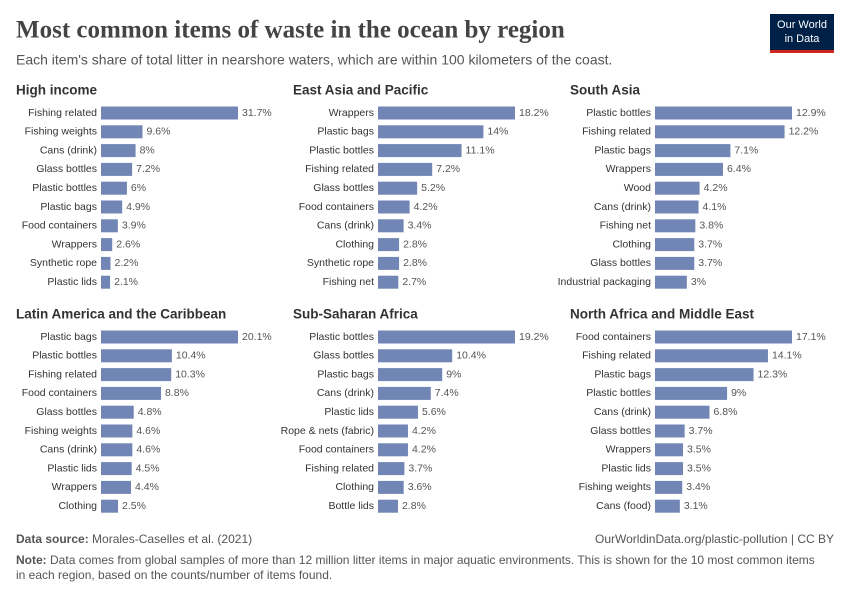 The image size is (850, 600). What do you see at coordinates (148, 431) in the screenshot?
I see `value-label: 4.6%` at bounding box center [148, 431].